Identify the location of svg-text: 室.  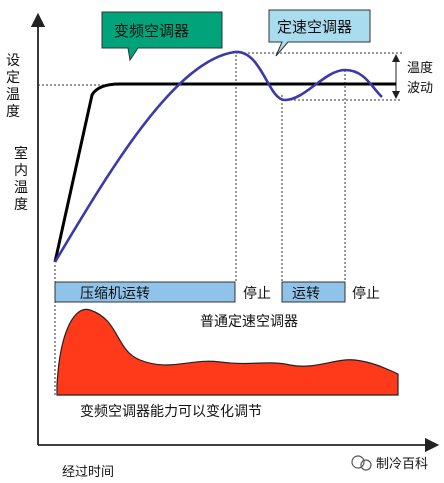
(21, 153).